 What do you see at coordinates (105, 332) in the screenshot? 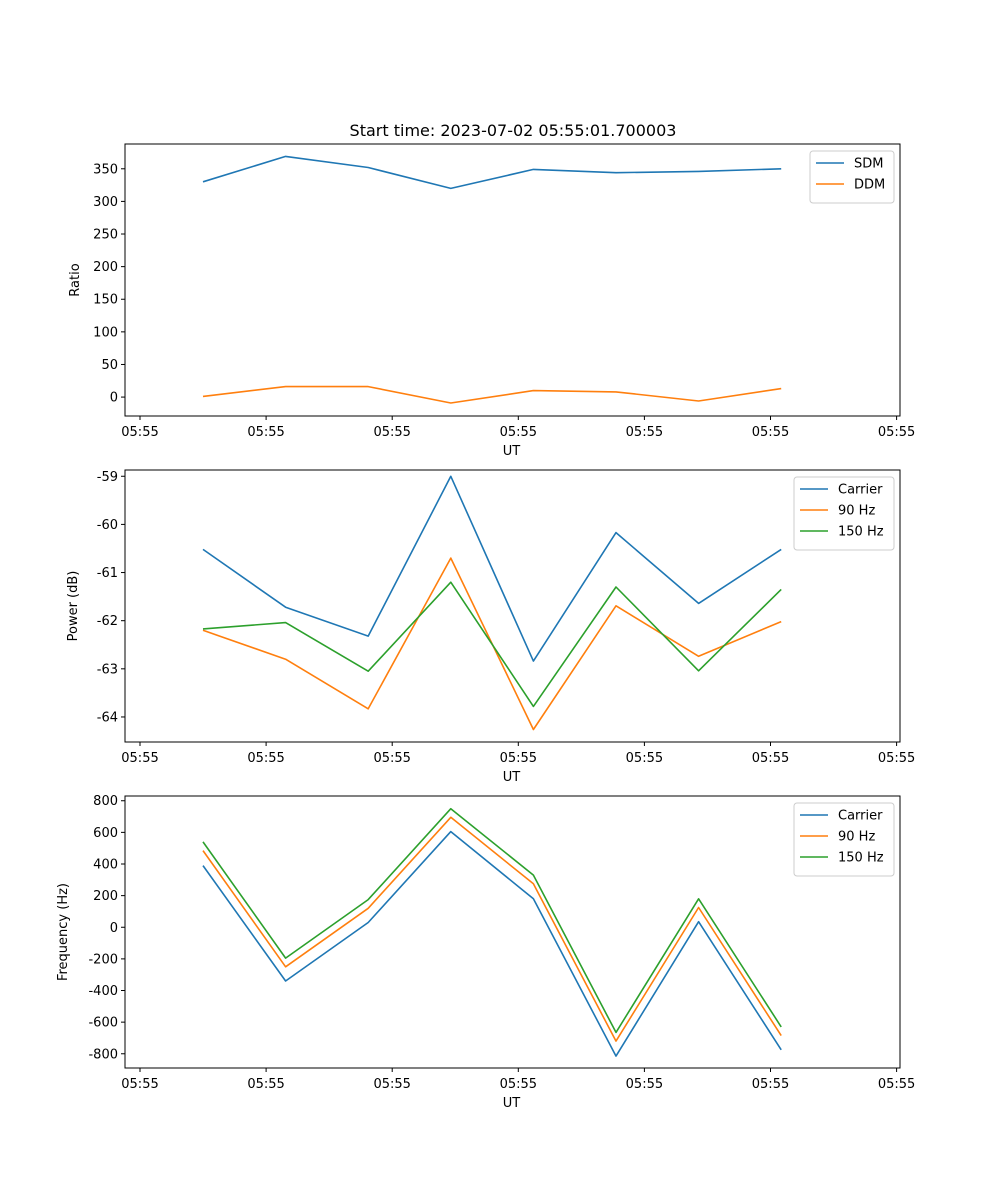
I see `y-tick-label: 100` at bounding box center [105, 332].